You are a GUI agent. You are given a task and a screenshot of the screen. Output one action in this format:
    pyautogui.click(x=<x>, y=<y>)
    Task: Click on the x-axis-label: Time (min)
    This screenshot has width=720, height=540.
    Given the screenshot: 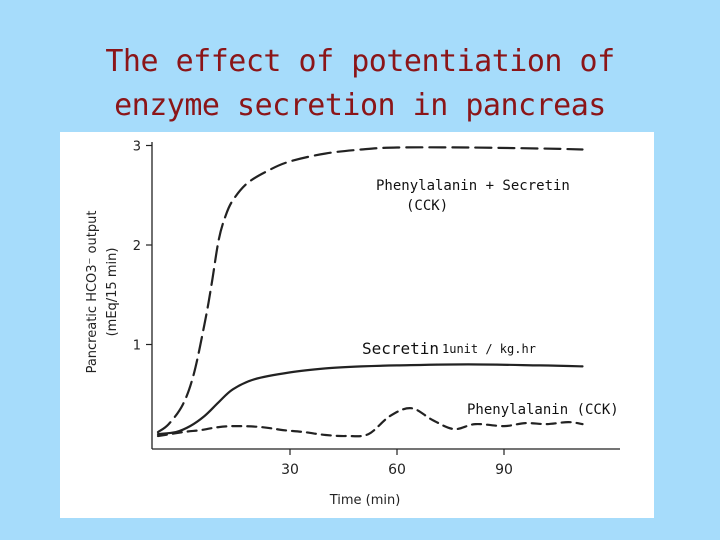 What is the action you would take?
    pyautogui.click(x=365, y=500)
    